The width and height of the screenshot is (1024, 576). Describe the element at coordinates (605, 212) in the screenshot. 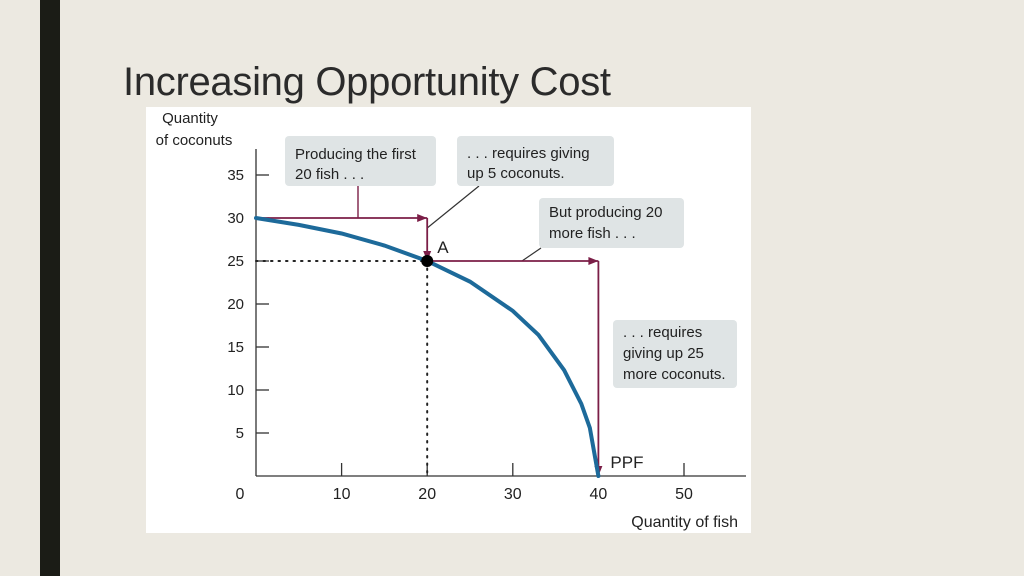

I see `callout-3-line1: But producing 20` at that location.